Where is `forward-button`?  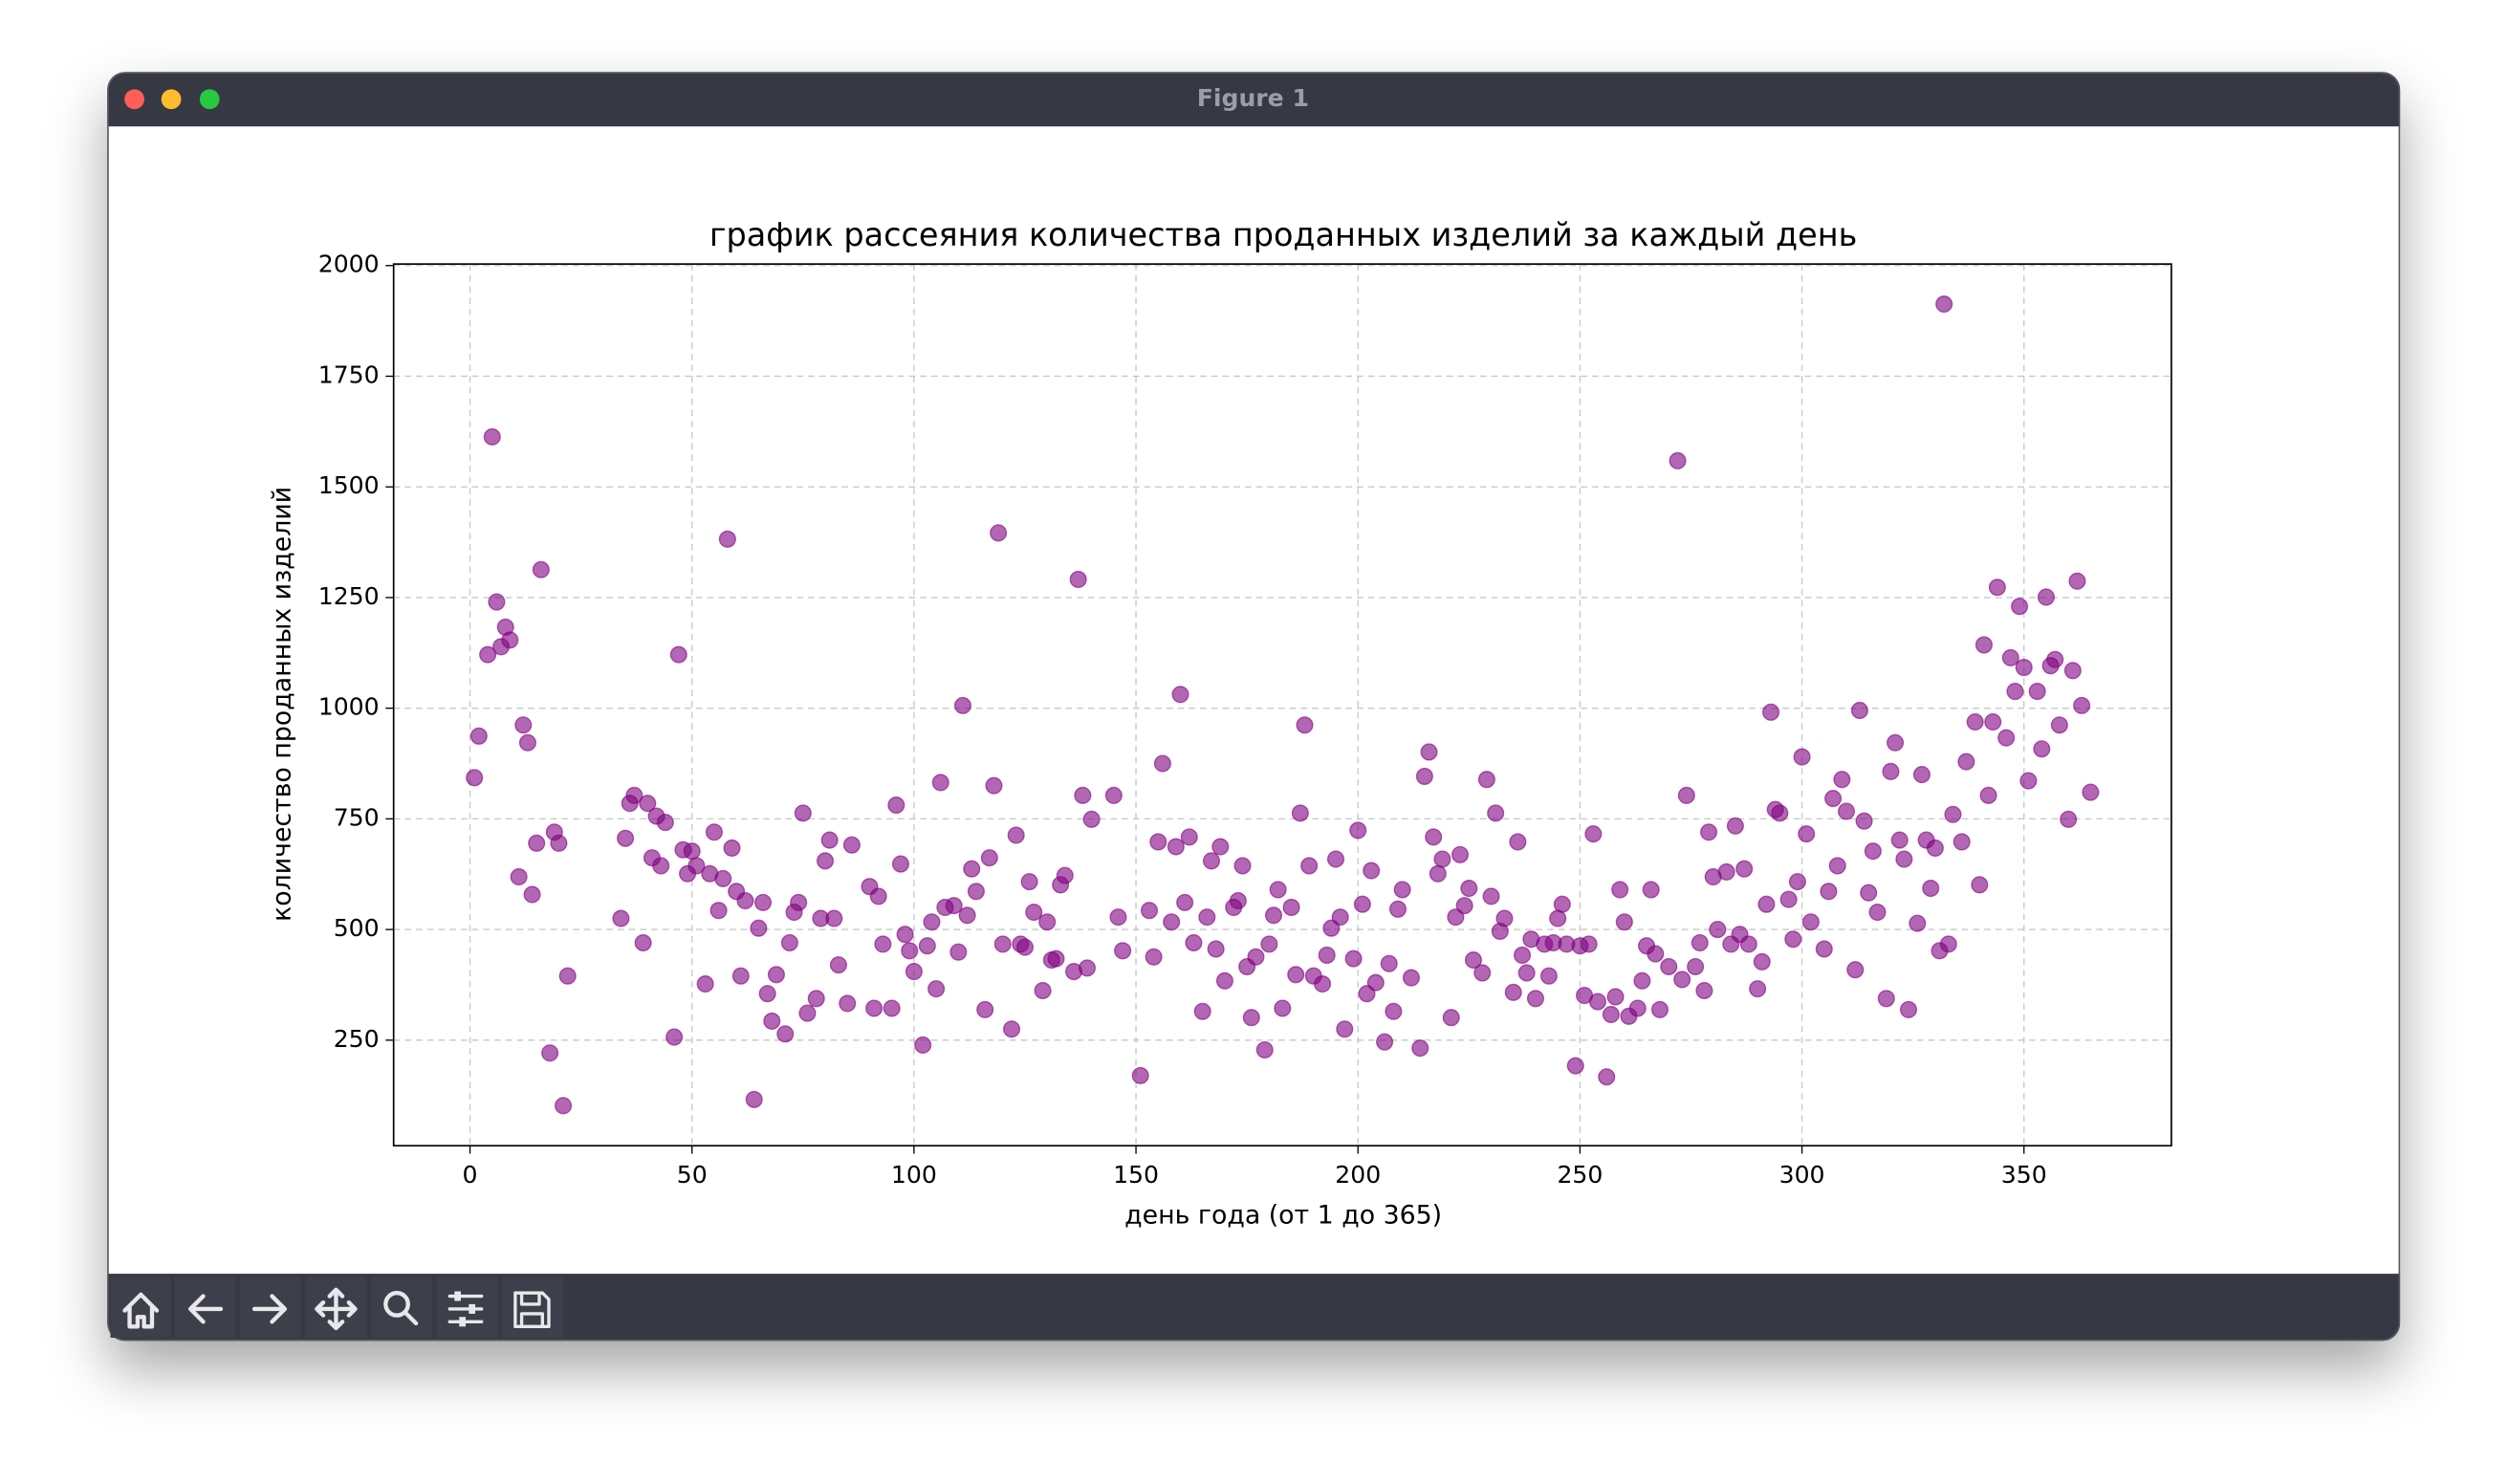 forward-button is located at coordinates (270, 1308).